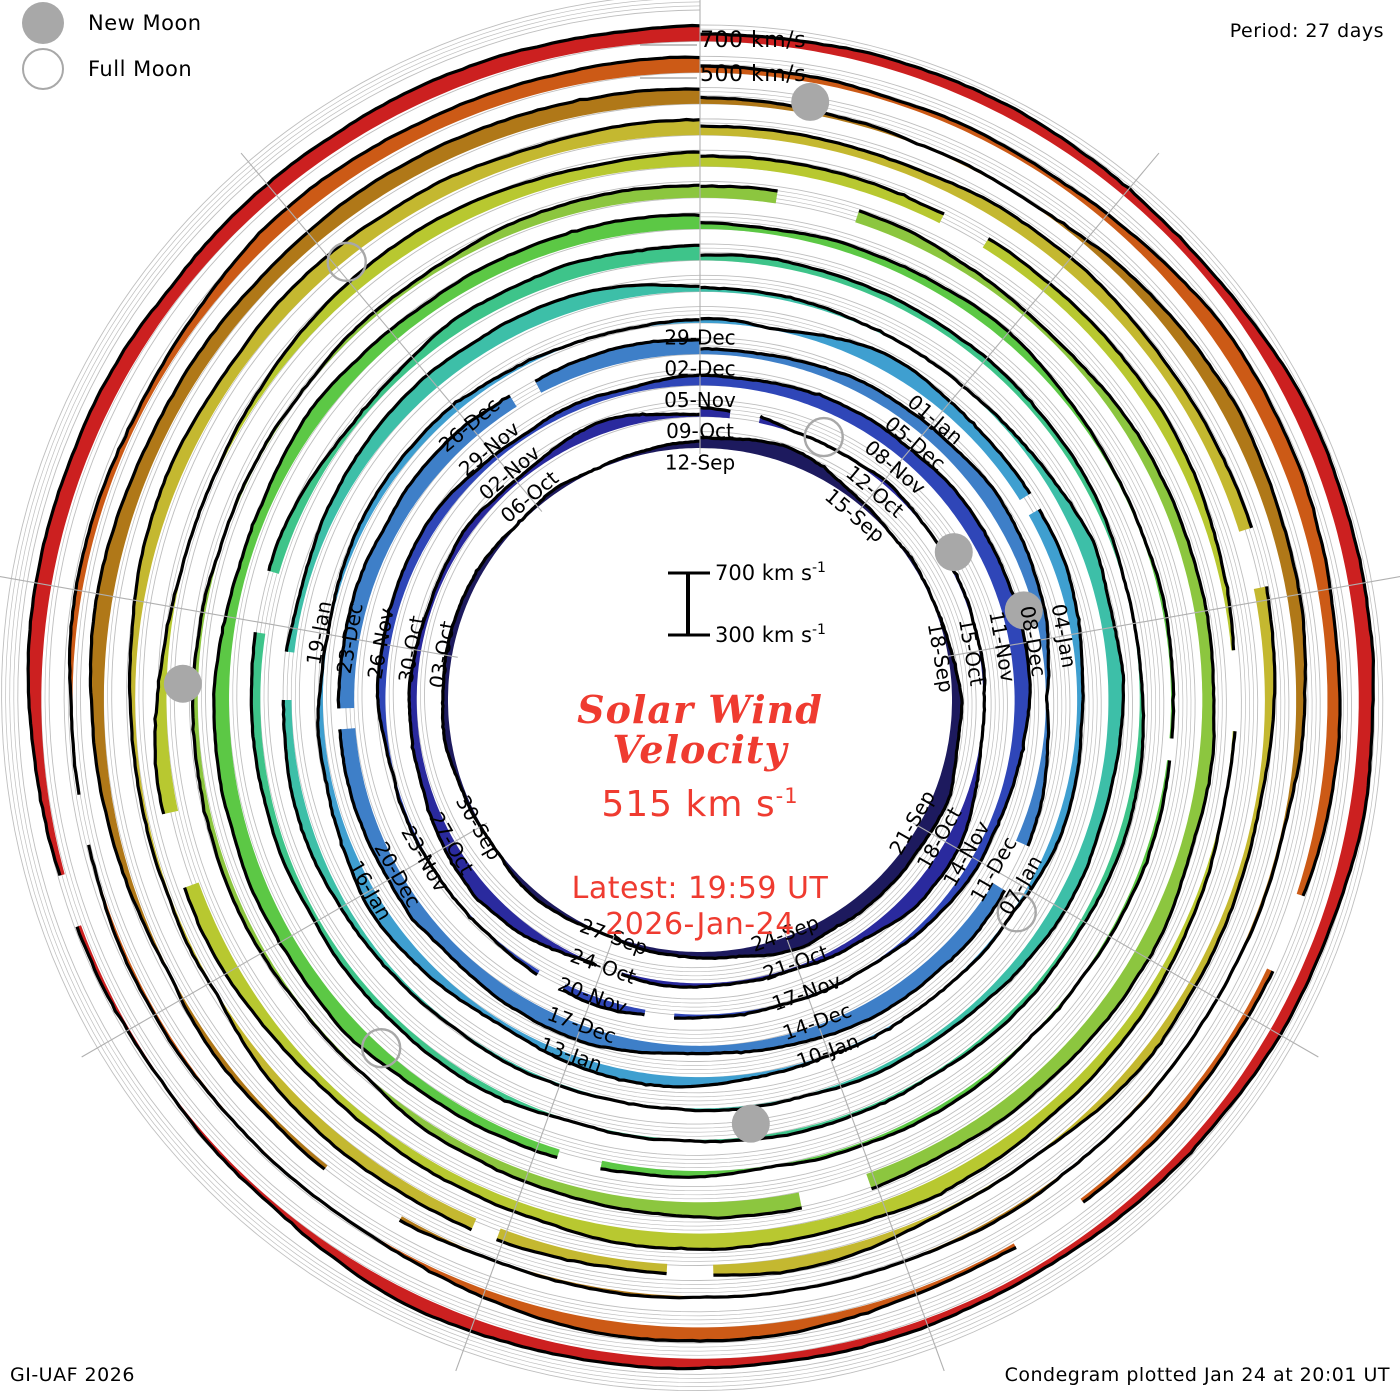  What do you see at coordinates (700, 463) in the screenshot?
I see `svg-text: 12-Sep` at bounding box center [700, 463].